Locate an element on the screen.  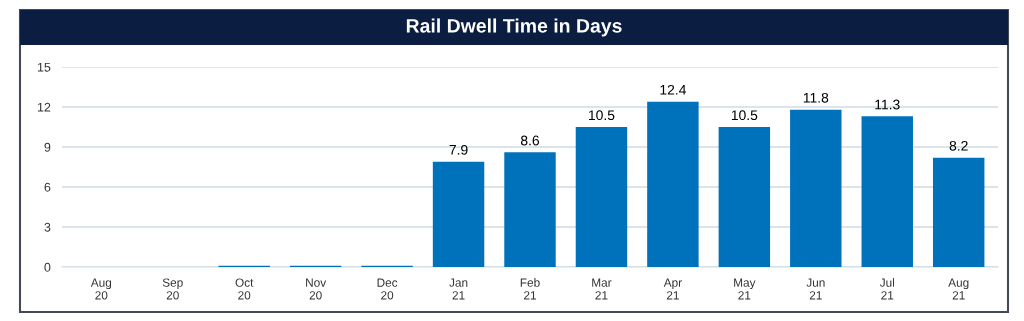
x-tick-label: Oct 20 is located at coordinates (244, 289).